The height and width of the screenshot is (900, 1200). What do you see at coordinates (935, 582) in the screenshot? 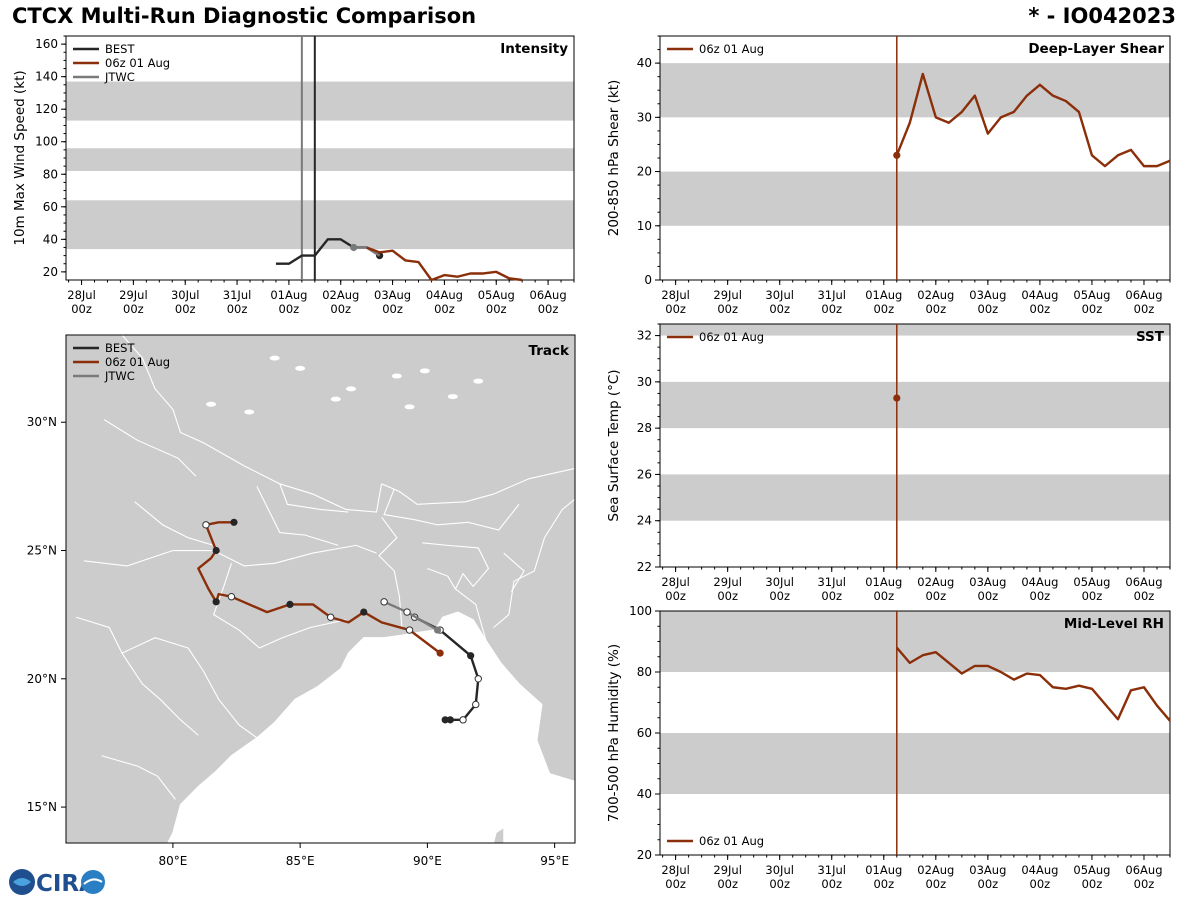
I see `sst-xtick-label: 02Aug` at bounding box center [935, 582].